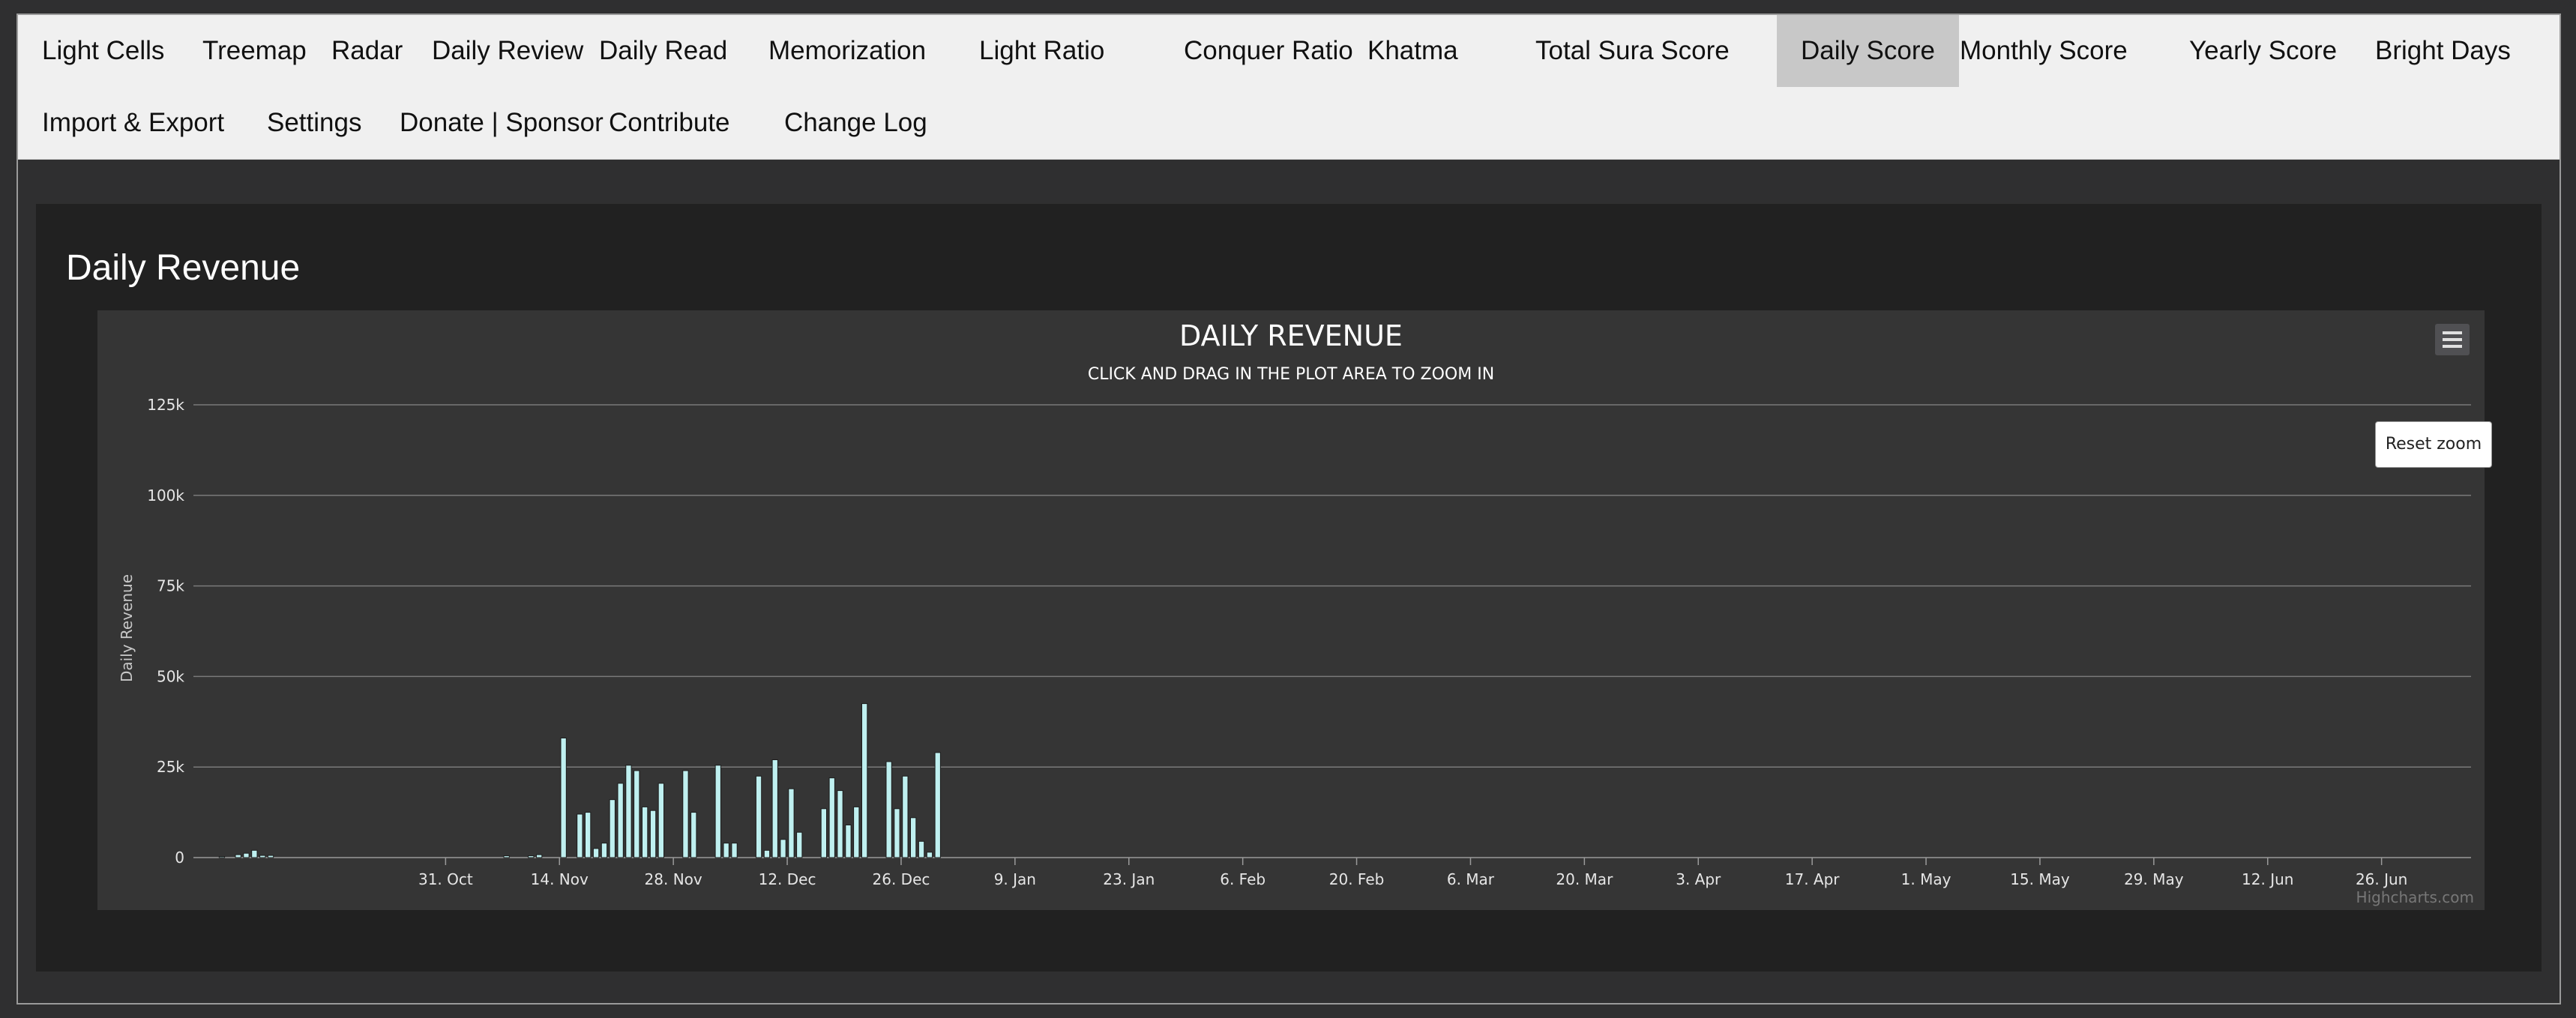  Describe the element at coordinates (855, 122) in the screenshot. I see `nav-item-change-log: Change Log` at that location.